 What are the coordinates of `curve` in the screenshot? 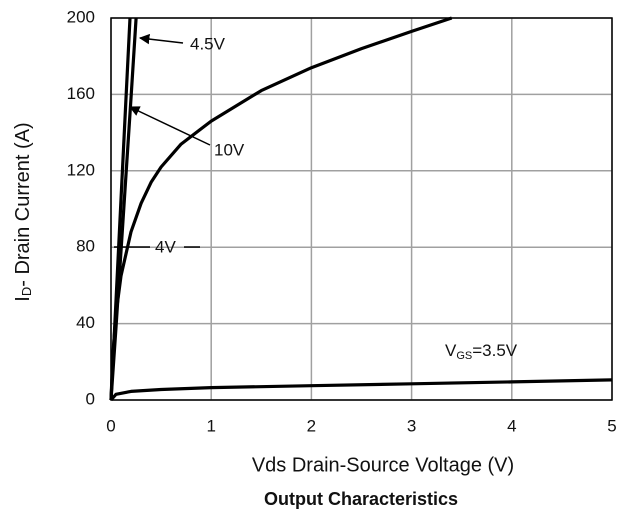 It's located at (361, 390).